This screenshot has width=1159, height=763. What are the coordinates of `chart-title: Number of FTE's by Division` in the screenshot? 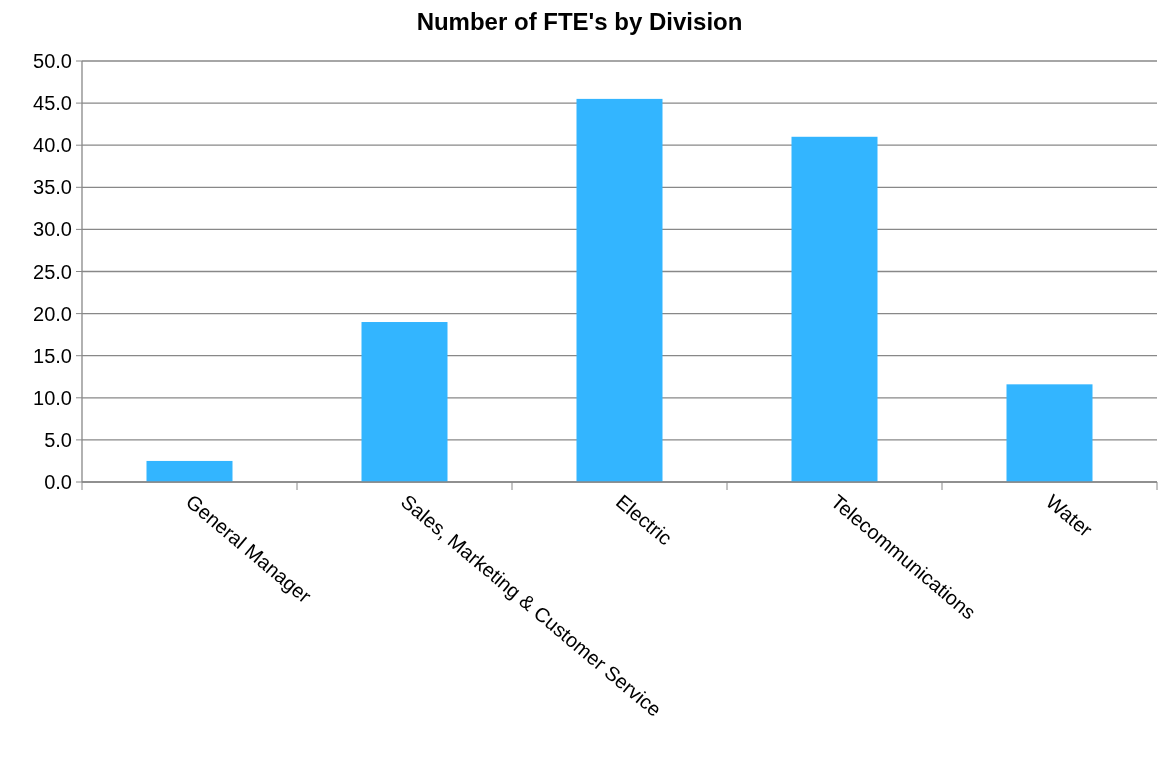 It's located at (579, 21).